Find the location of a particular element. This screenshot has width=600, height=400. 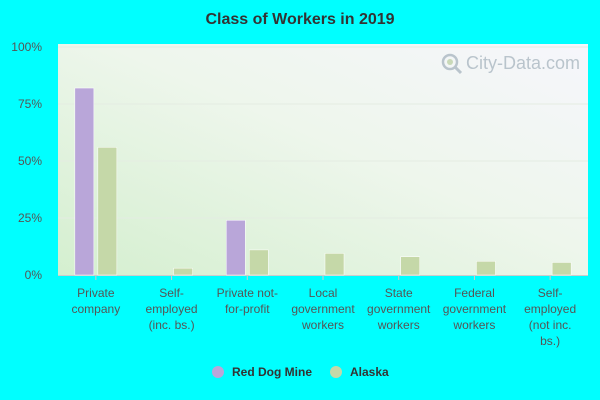

x-tick-label: Local is located at coordinates (323, 293).